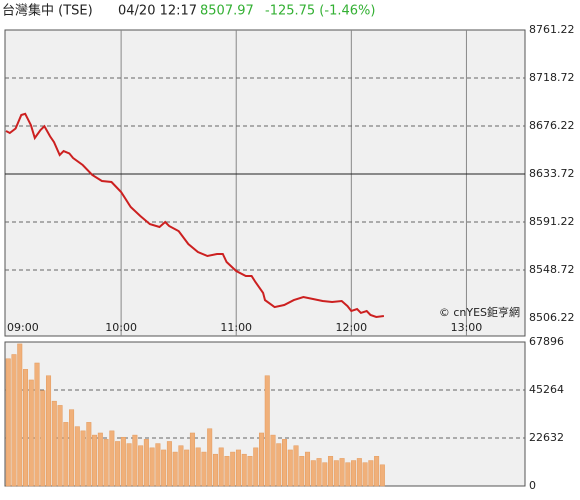 The image size is (580, 500). What do you see at coordinates (546, 389) in the screenshot?
I see `y-tick-label: 45264` at bounding box center [546, 389].